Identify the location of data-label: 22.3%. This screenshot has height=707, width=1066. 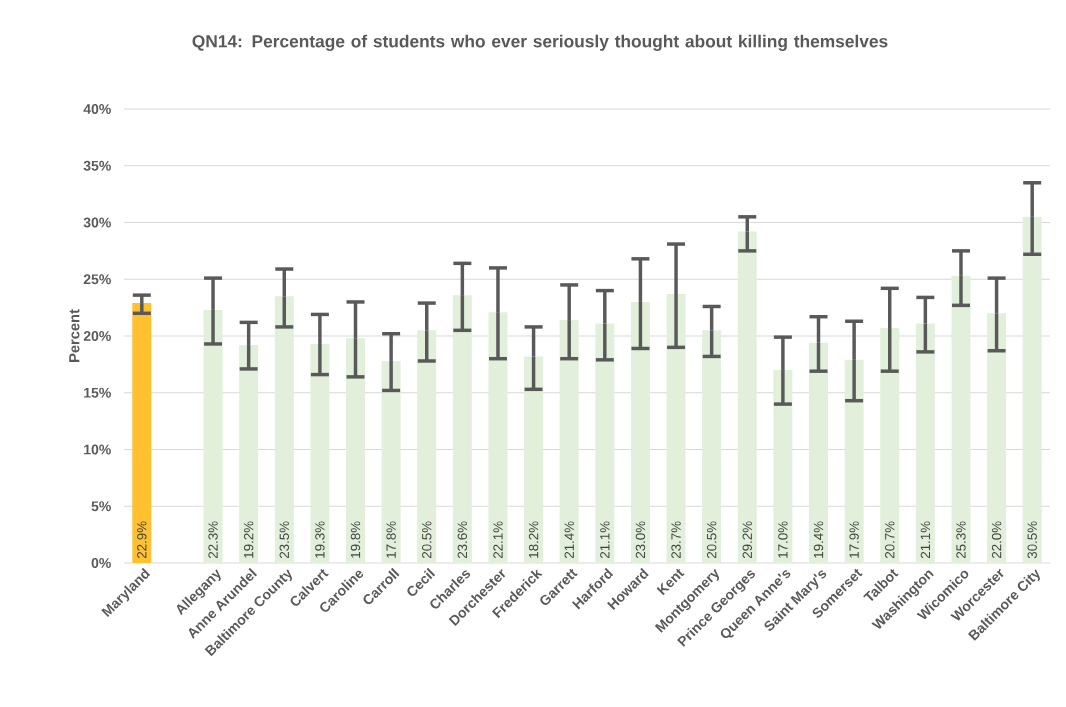
(213, 540).